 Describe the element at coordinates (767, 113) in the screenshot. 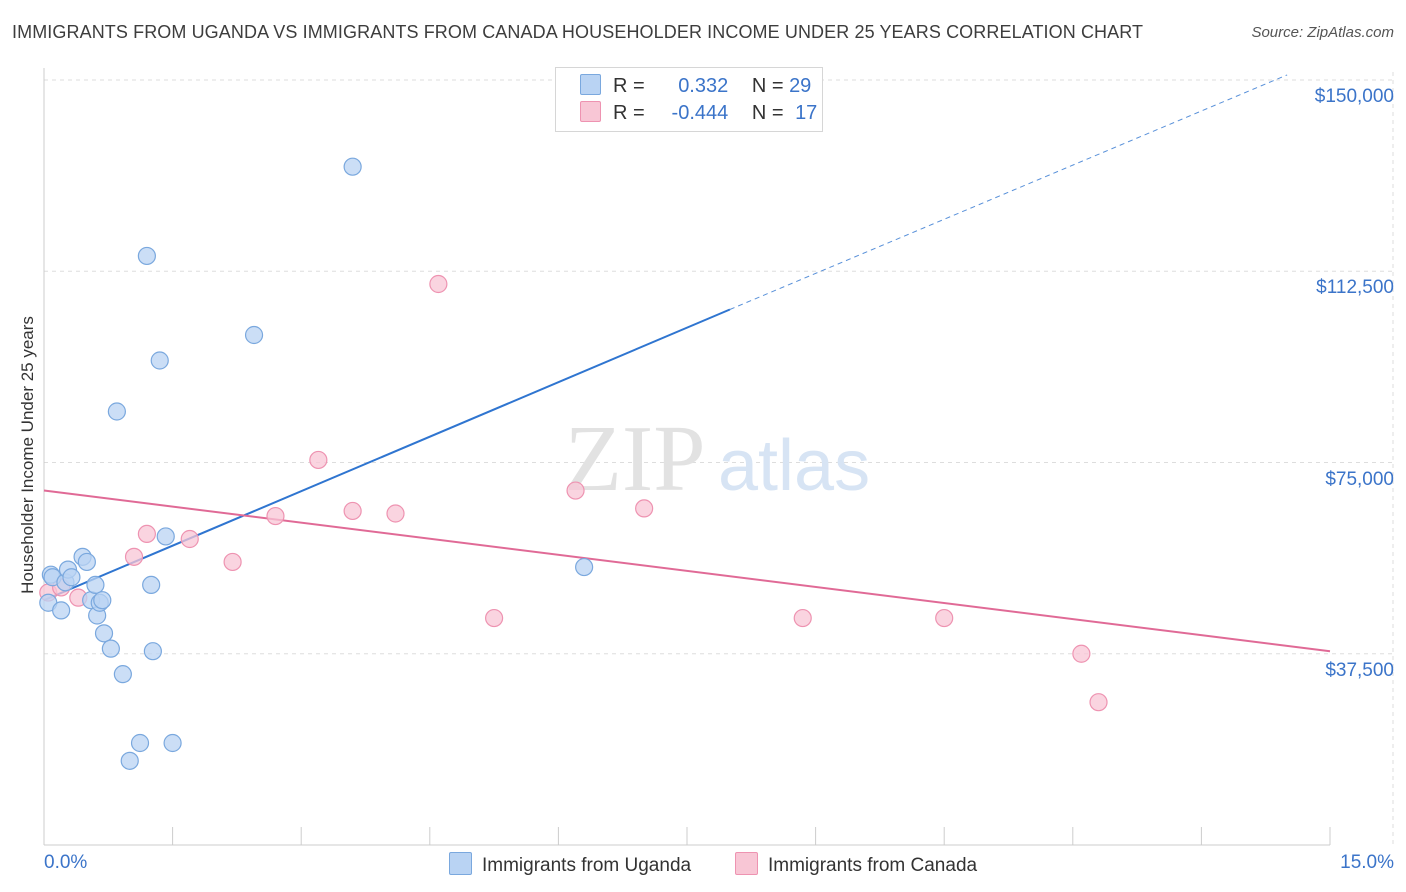

I see `stats-n-label-canada: N =` at that location.